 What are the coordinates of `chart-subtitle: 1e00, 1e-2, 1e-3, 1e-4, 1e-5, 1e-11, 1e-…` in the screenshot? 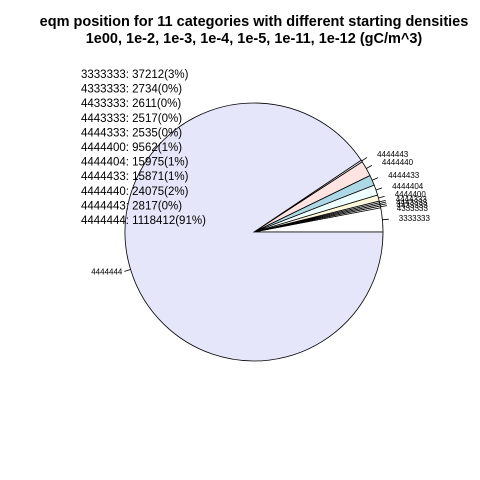 It's located at (254, 39).